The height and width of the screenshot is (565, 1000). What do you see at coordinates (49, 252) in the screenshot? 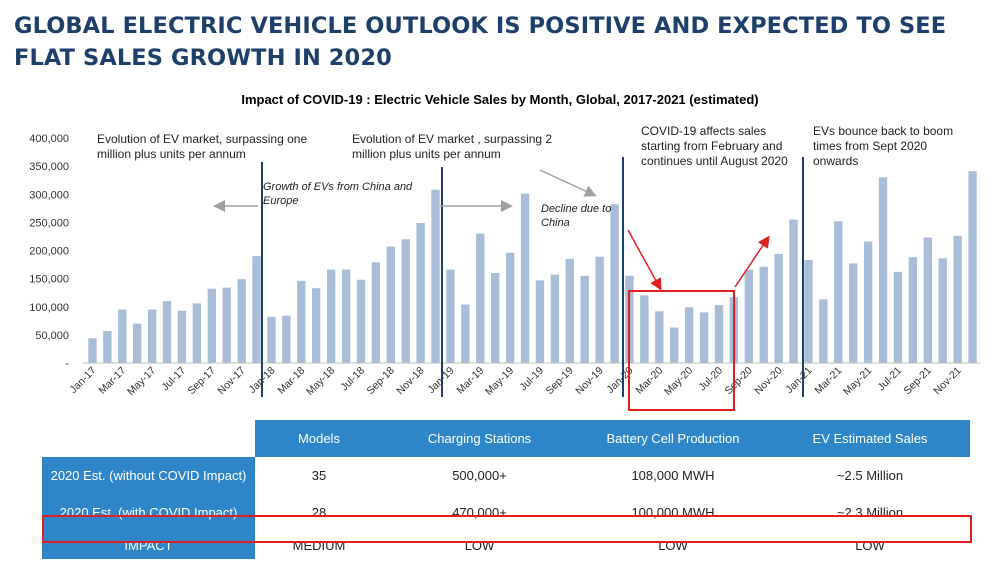
I see `y-tick-label: 200,000` at bounding box center [49, 252].